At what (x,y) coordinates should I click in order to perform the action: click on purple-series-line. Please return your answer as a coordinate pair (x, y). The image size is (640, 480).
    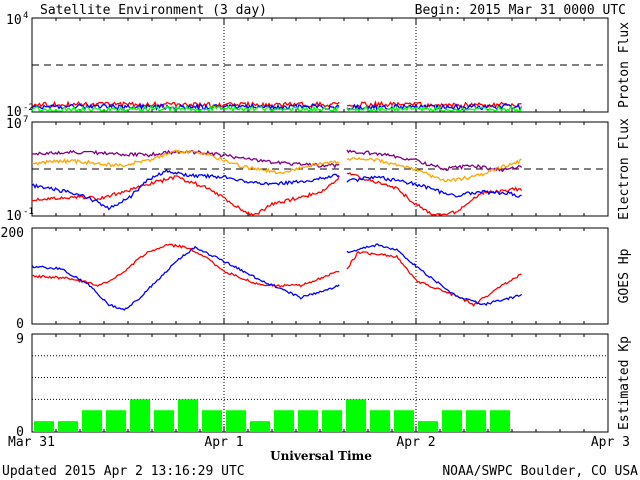
    Looking at the image, I should click on (277, 161).